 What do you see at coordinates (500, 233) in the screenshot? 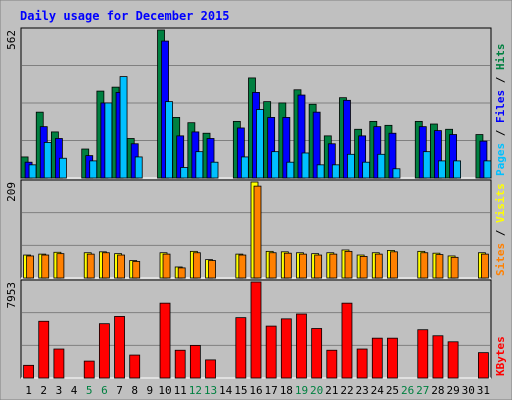
I see `legend-part: /` at bounding box center [500, 233].